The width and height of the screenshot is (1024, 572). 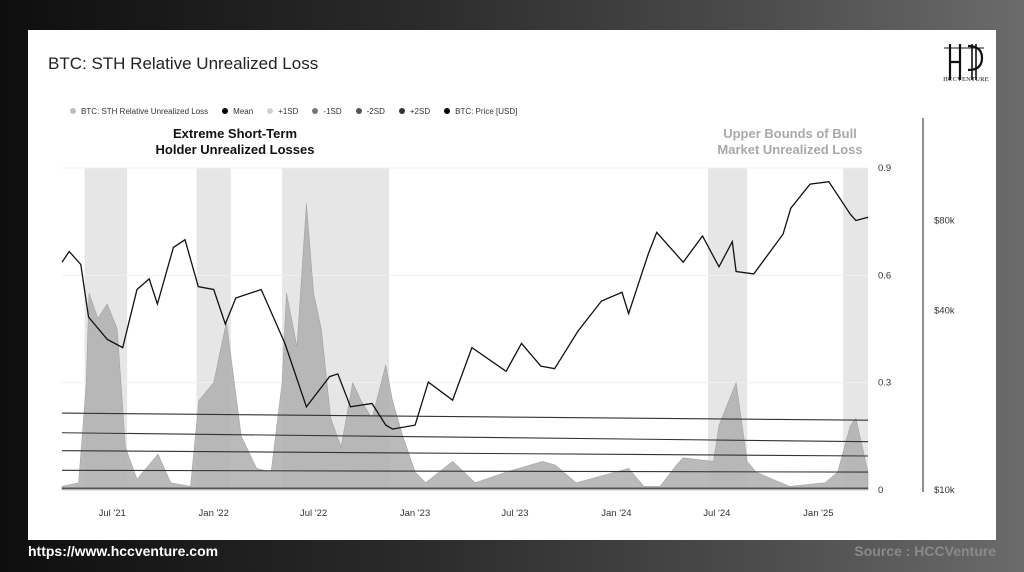 What do you see at coordinates (884, 383) in the screenshot?
I see `y-tick-label: 0.3` at bounding box center [884, 383].